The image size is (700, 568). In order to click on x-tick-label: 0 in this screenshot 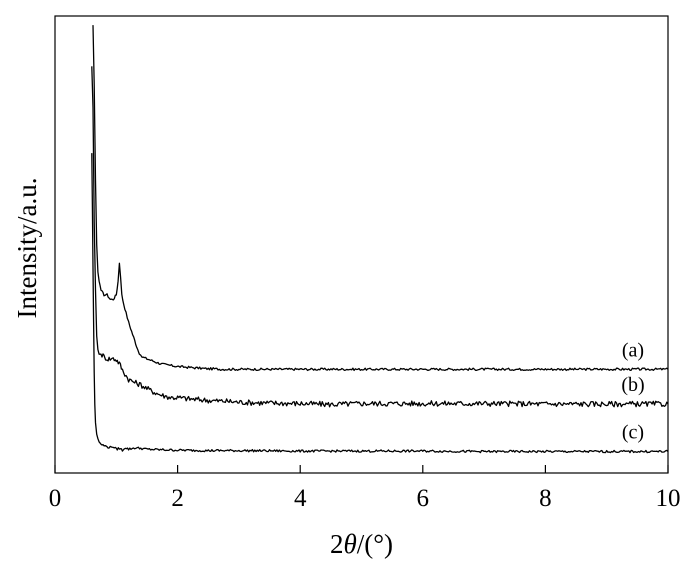, I will do `click(55, 498)`.